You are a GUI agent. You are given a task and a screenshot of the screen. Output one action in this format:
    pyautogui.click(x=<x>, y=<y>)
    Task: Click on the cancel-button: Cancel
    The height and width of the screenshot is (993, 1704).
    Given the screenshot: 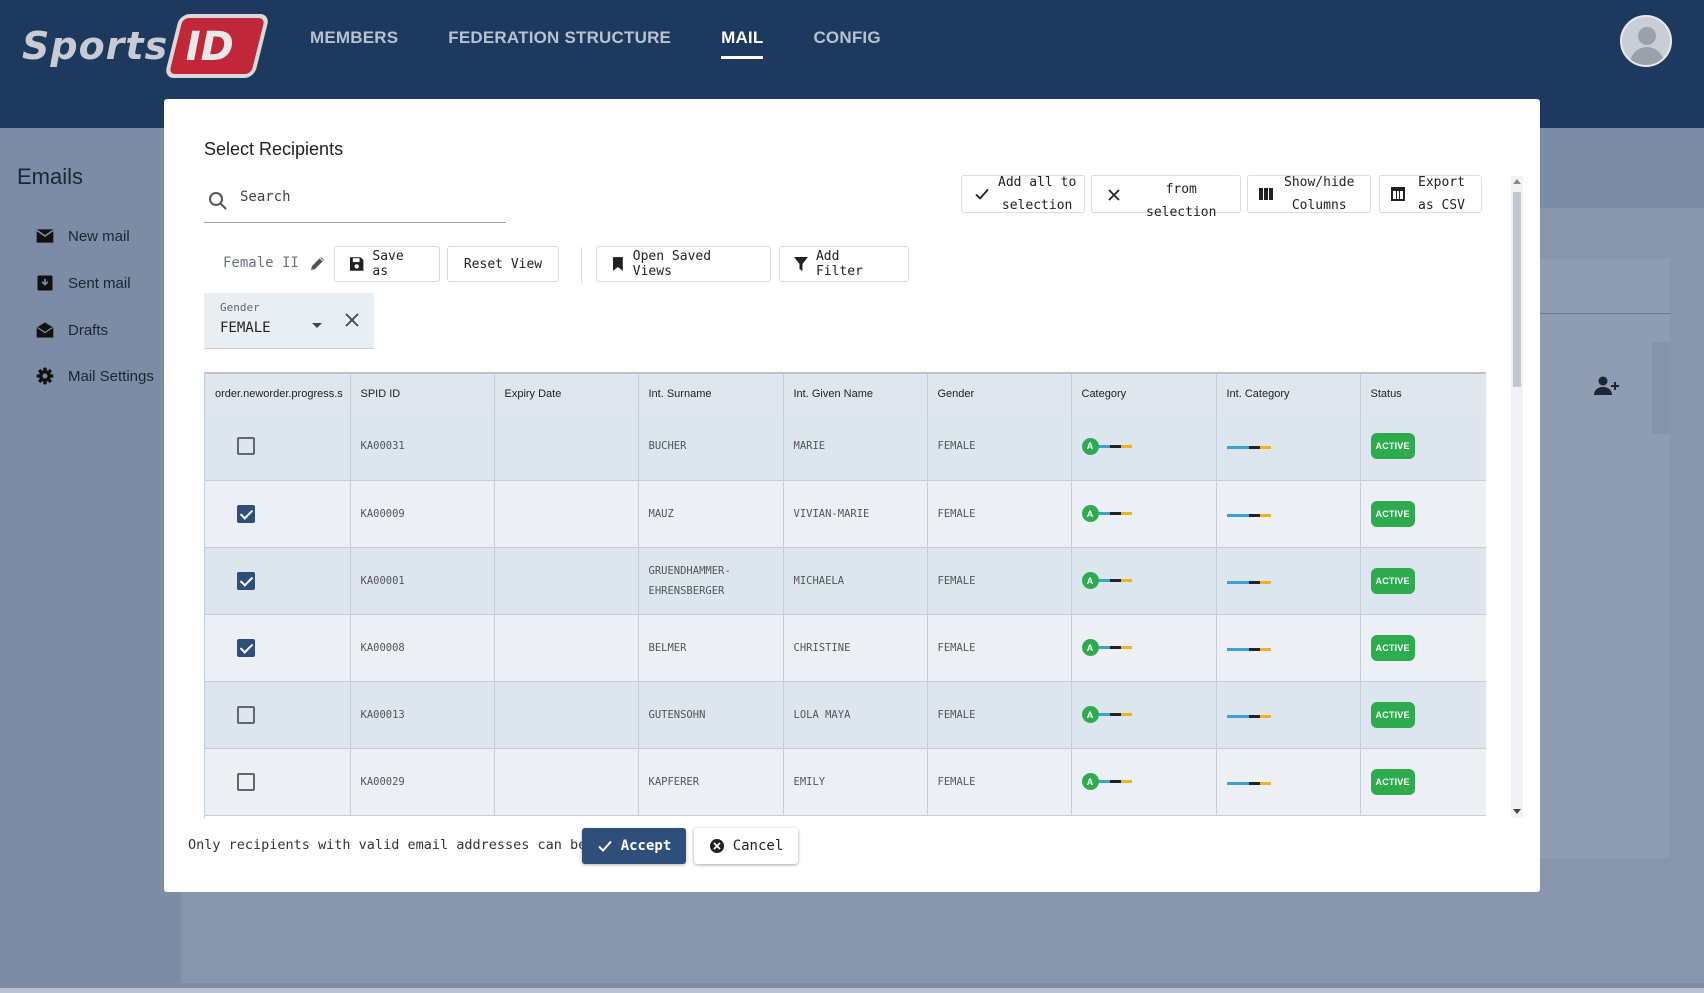 What is the action you would take?
    pyautogui.click(x=746, y=846)
    